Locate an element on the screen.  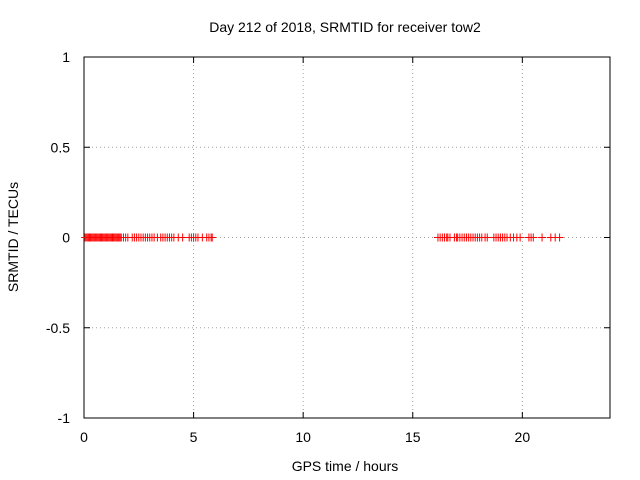
x-tick-label: 15 is located at coordinates (413, 437).